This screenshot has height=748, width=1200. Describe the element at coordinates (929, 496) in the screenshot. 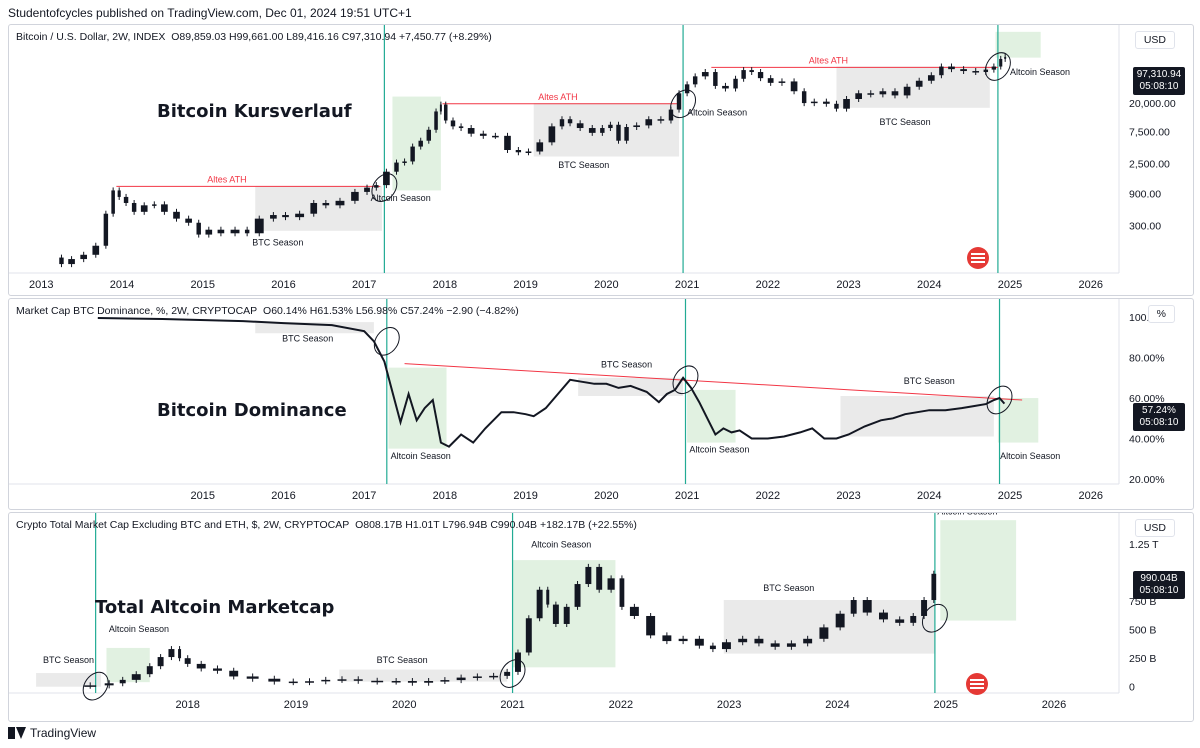

I see `time-axis-tick: 2024` at that location.